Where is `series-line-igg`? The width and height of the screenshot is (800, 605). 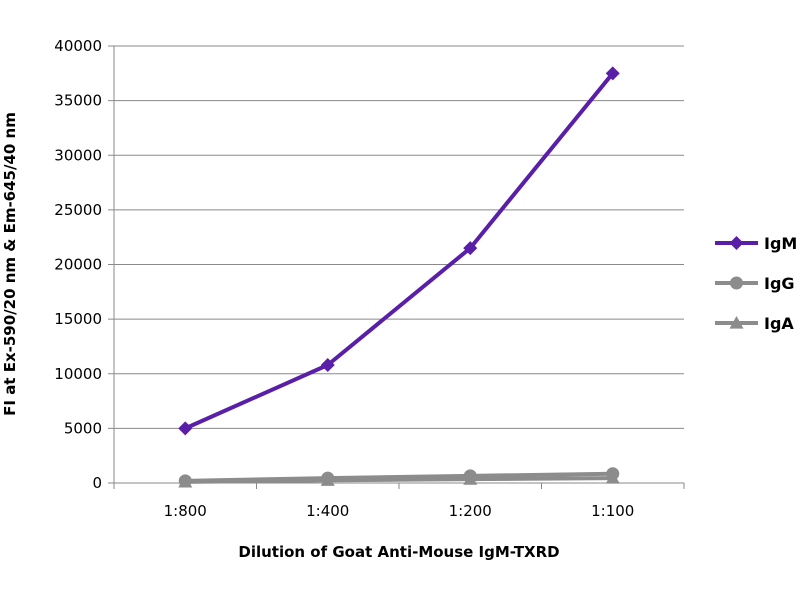
series-line-igg is located at coordinates (399, 477).